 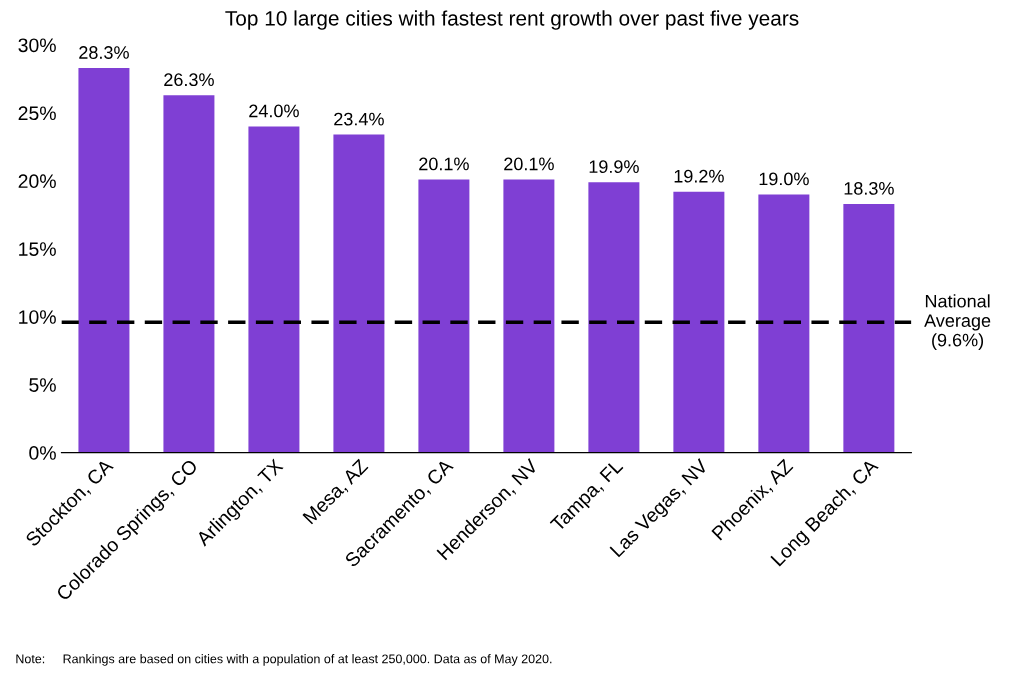 I want to click on data-label: 23.4%, so click(x=359, y=119).